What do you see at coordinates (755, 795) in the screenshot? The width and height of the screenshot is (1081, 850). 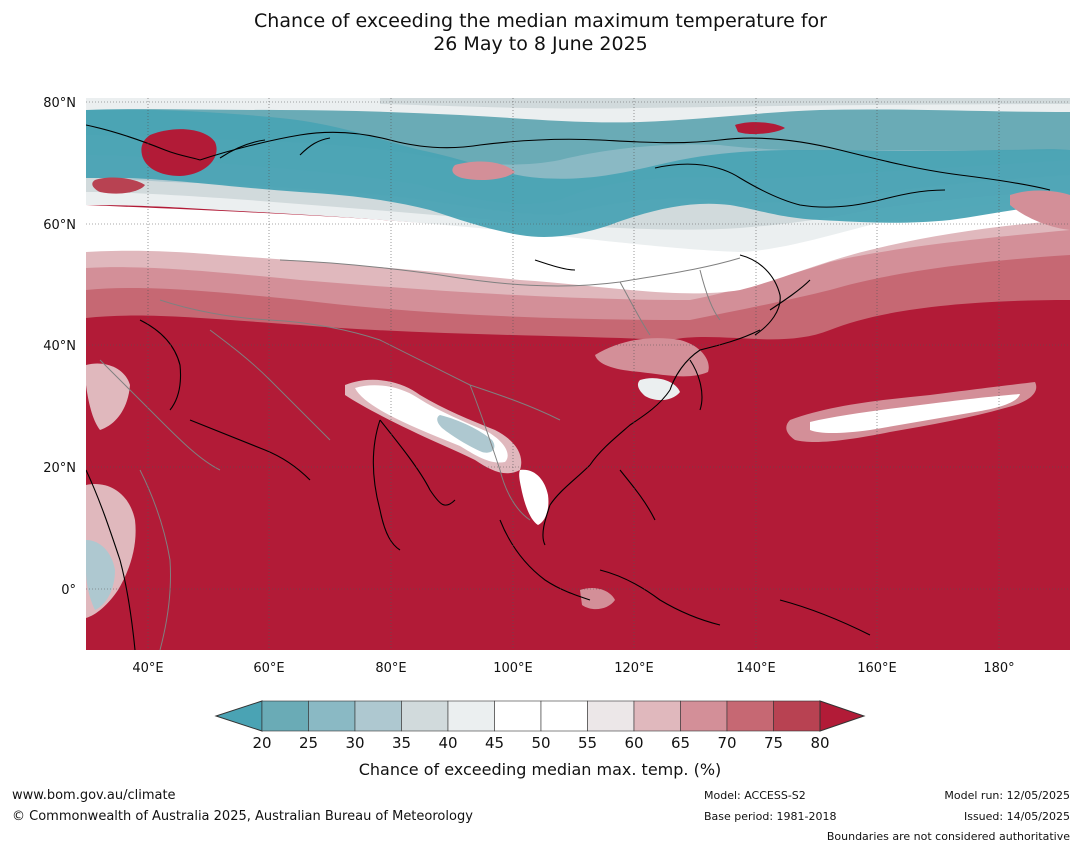 I see `model-name: Model: ACCESS-S2` at bounding box center [755, 795].